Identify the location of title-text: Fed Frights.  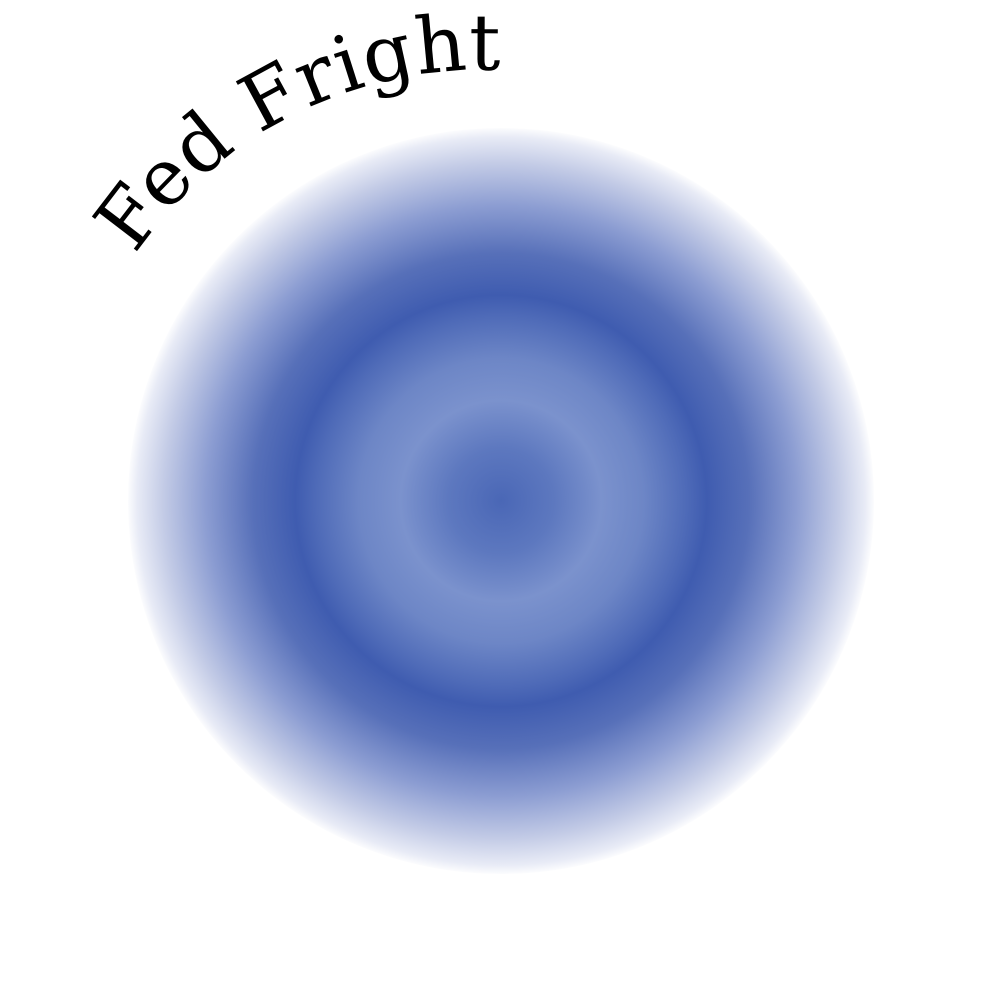
(251, 133).